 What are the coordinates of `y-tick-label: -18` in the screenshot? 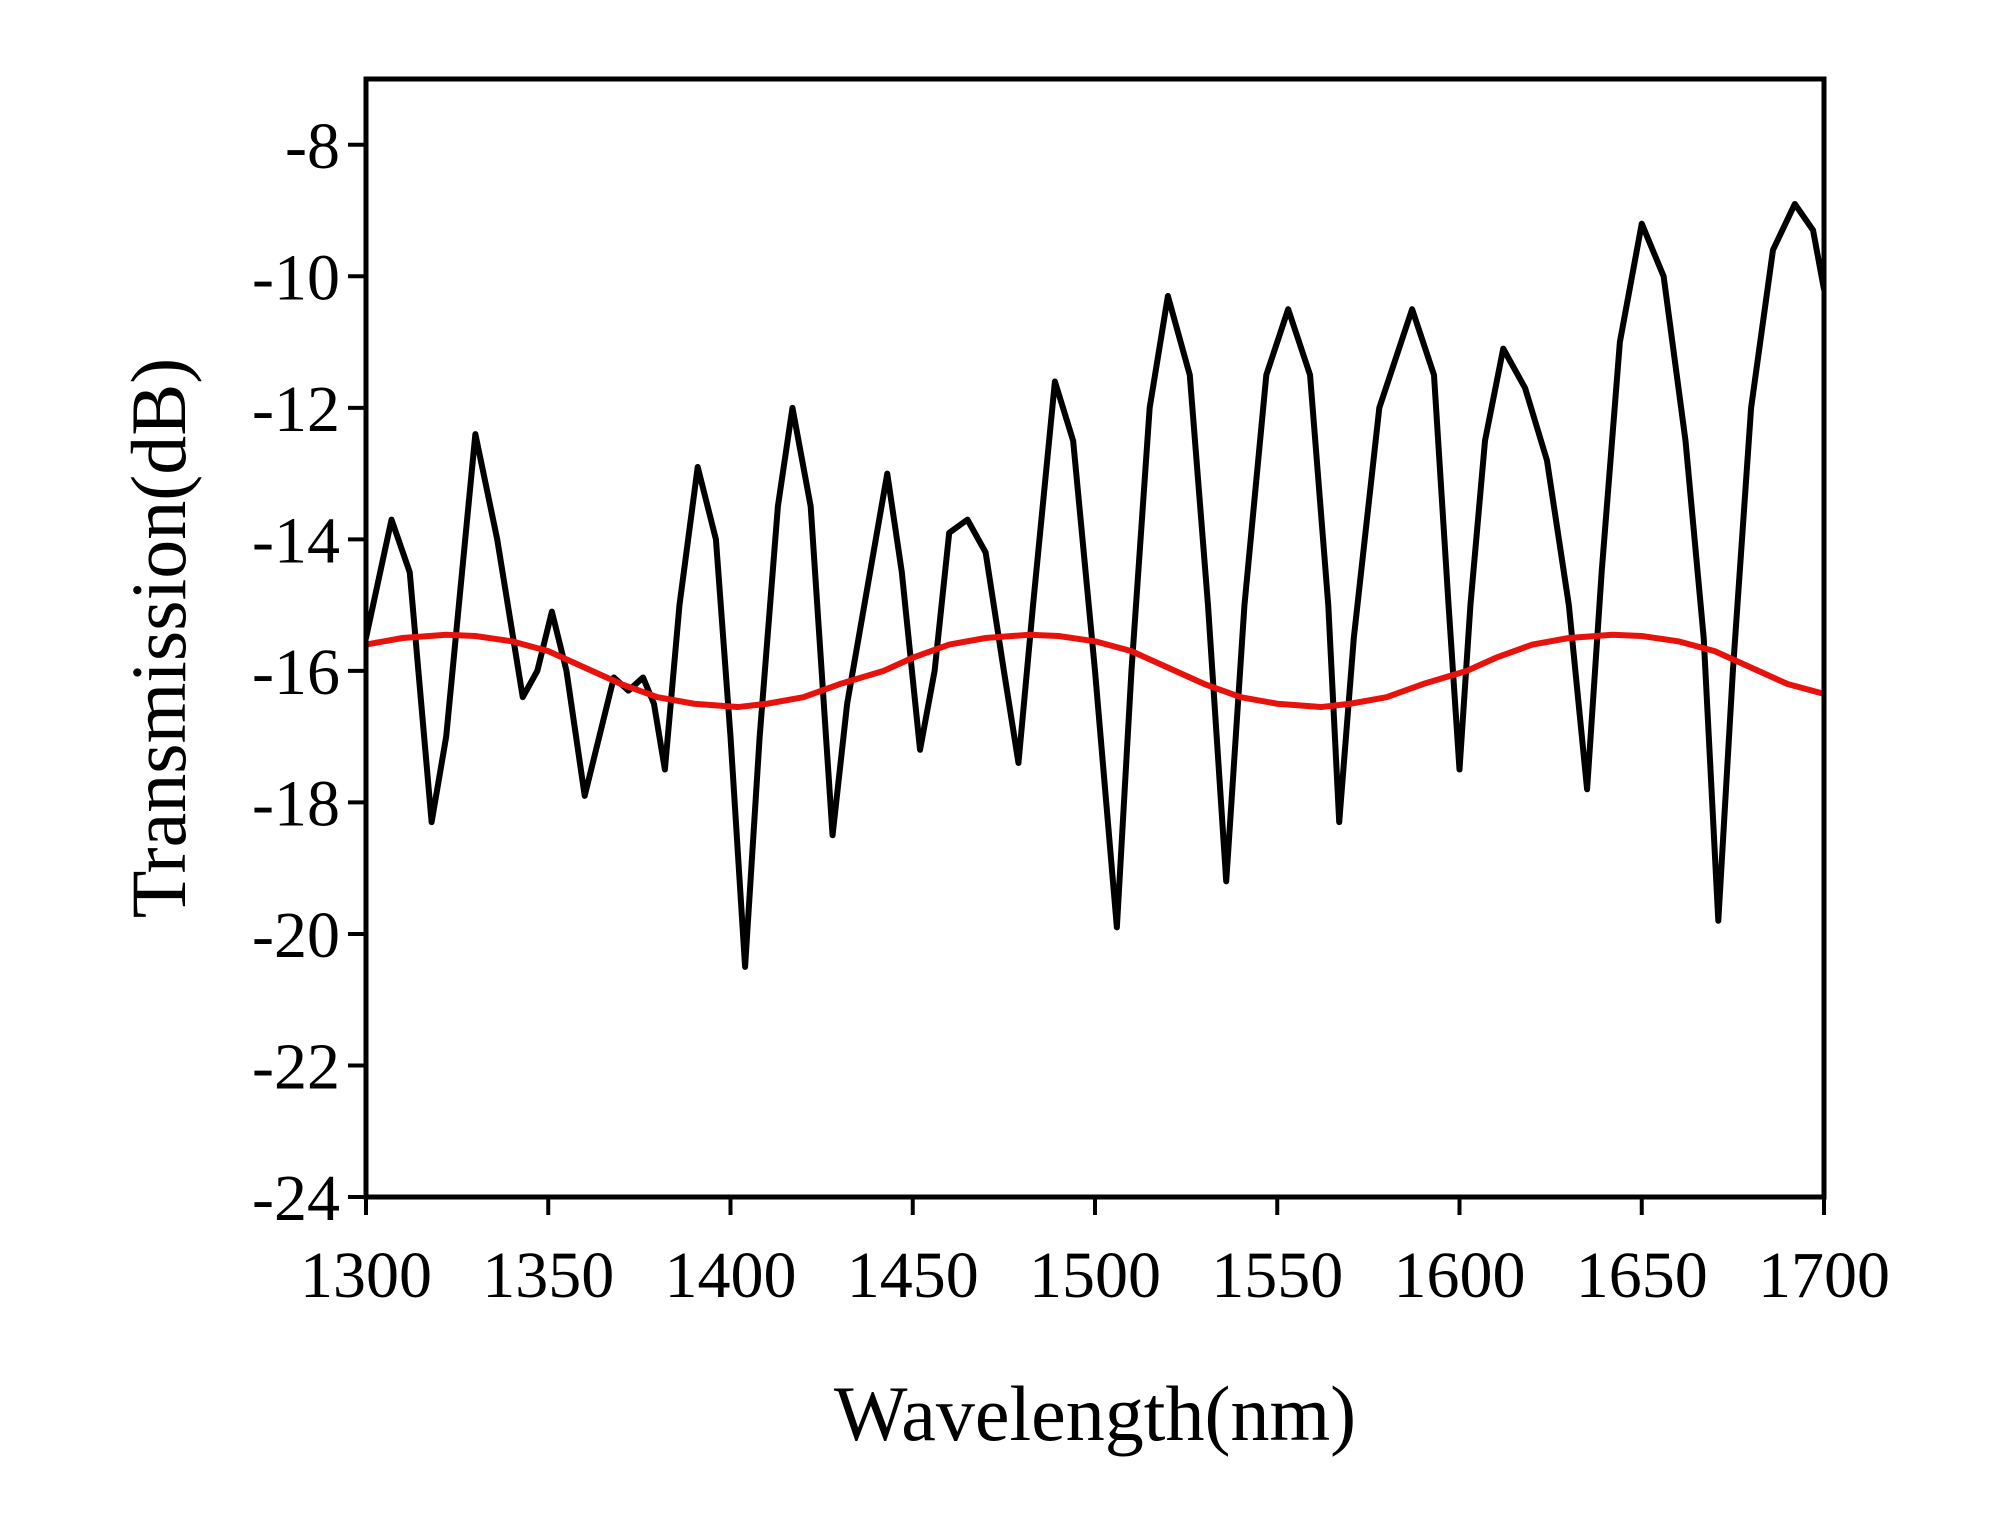 It's located at (296, 803).